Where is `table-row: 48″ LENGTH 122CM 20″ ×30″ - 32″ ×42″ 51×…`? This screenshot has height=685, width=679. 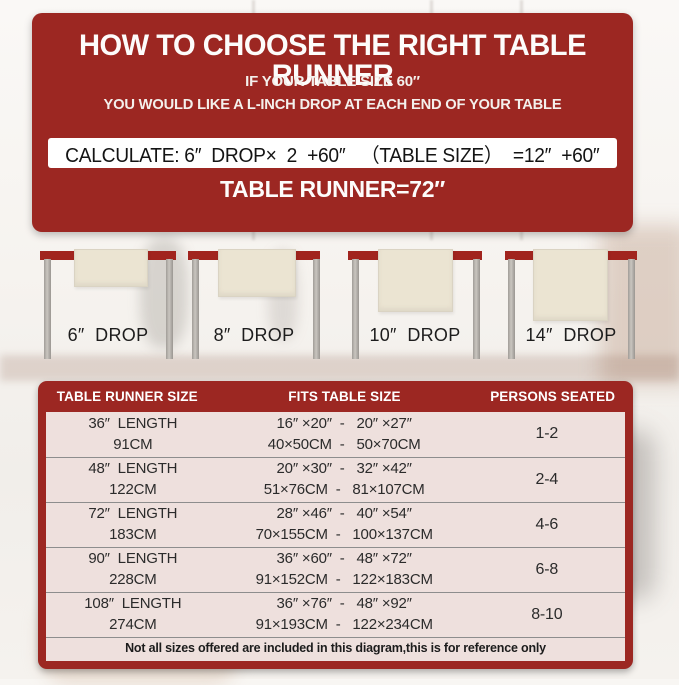
table-row: 48″ LENGTH 122CM 20″ ×30″ - 32″ ×42″ 51×… is located at coordinates (335, 479).